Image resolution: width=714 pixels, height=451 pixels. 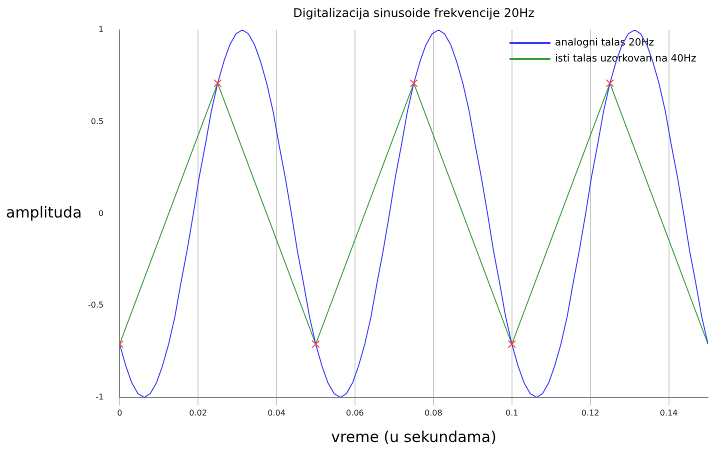 I want to click on y-tick-label: 0, so click(x=101, y=213).